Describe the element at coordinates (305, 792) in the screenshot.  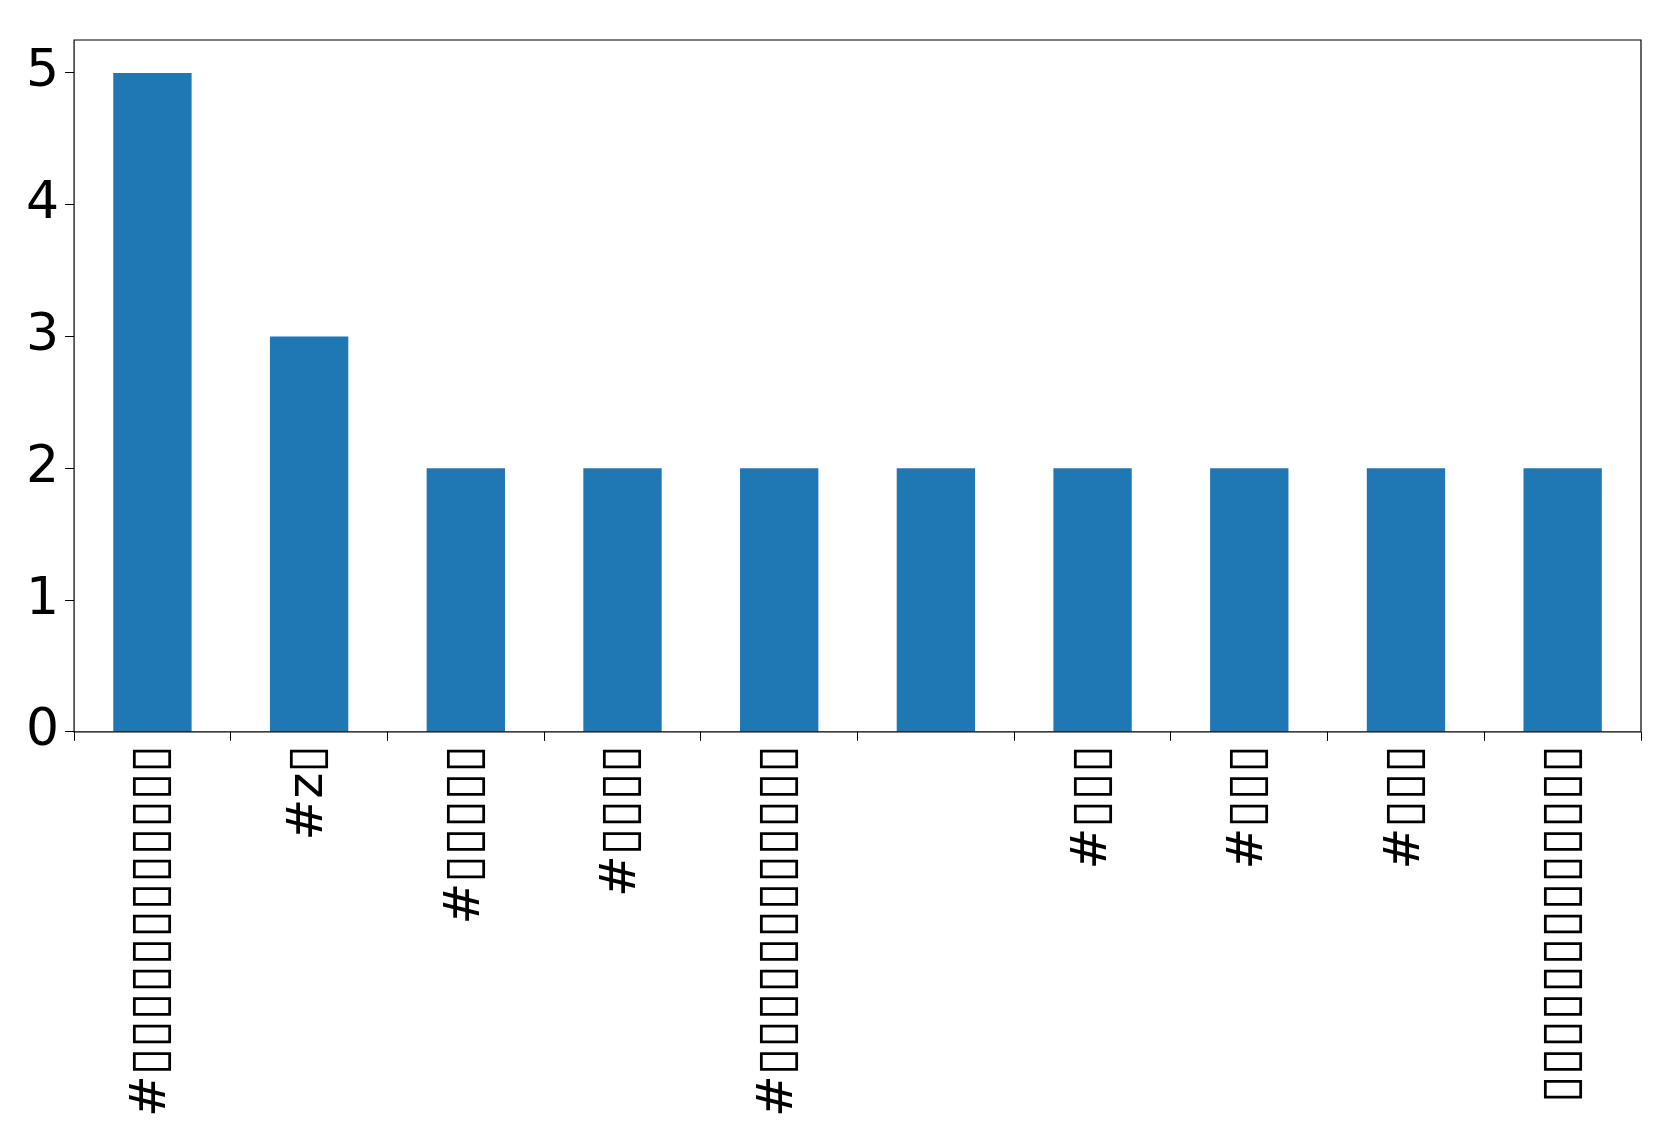
I see `x-tick-label: #z▯` at that location.